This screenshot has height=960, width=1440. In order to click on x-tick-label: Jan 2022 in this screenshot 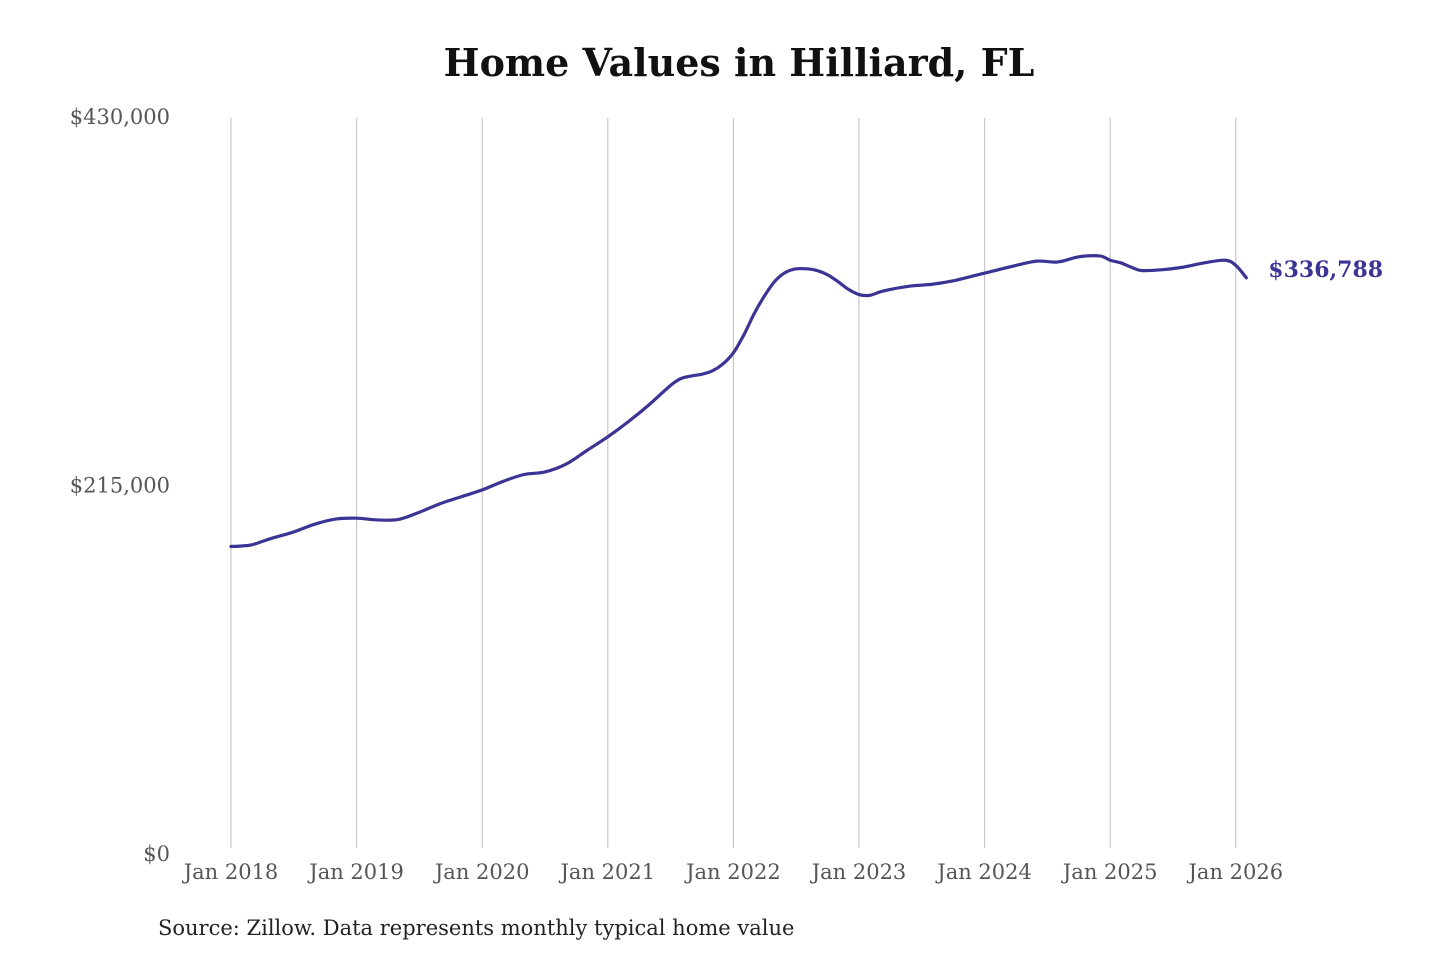, I will do `click(732, 872)`.